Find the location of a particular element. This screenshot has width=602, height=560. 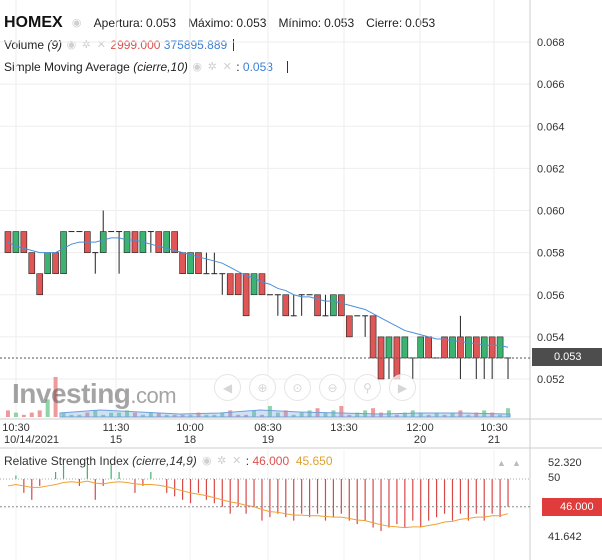

pane-collapse-icon: ▲ is located at coordinates (501, 463).